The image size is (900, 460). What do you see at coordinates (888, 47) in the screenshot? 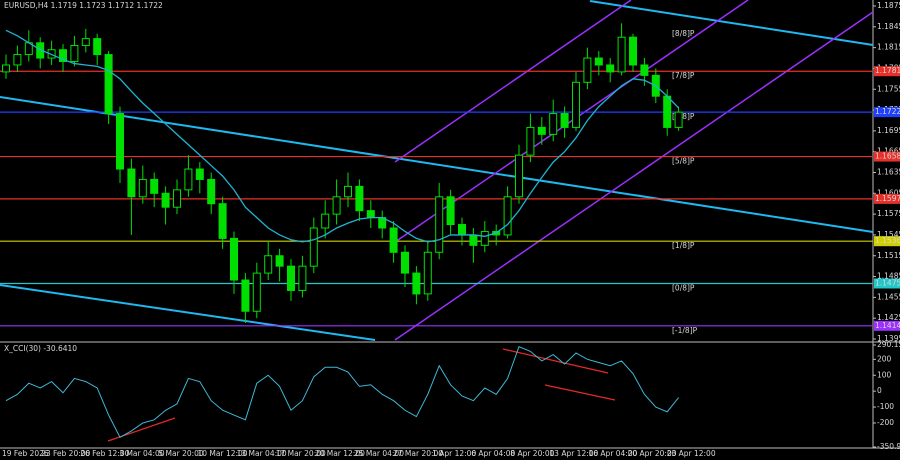
I see `y-tick-label: 1.1815` at bounding box center [888, 47].